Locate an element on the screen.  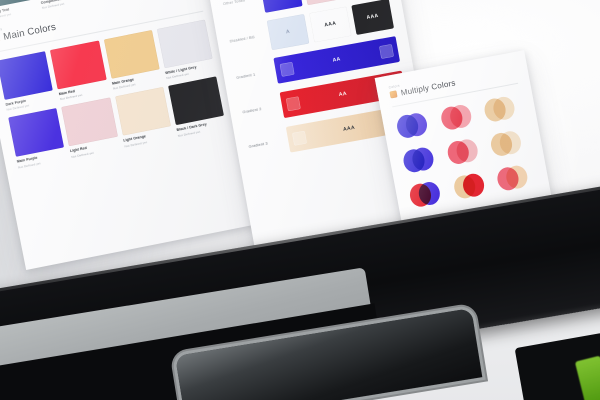
swatch-cell: Black / Dark Grey Not Defined yet is located at coordinates (196, 107).